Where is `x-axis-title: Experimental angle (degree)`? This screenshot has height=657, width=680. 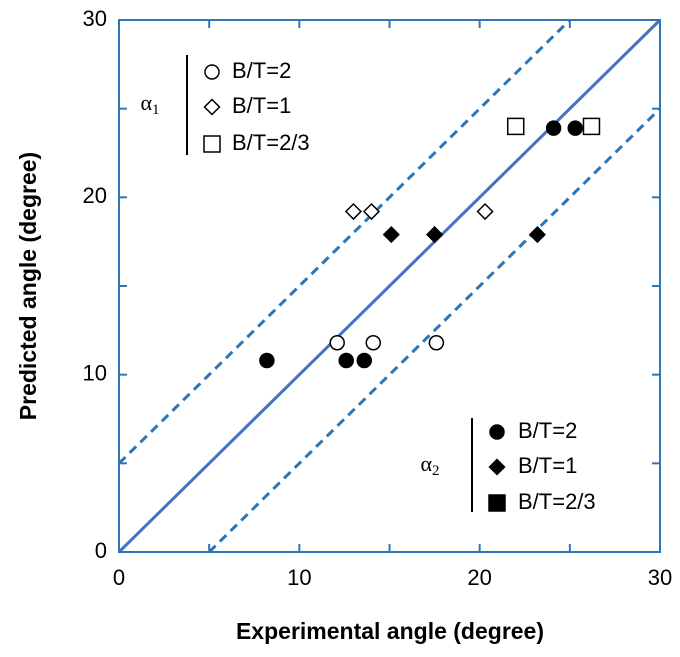 x-axis-title: Experimental angle (degree) is located at coordinates (390, 631).